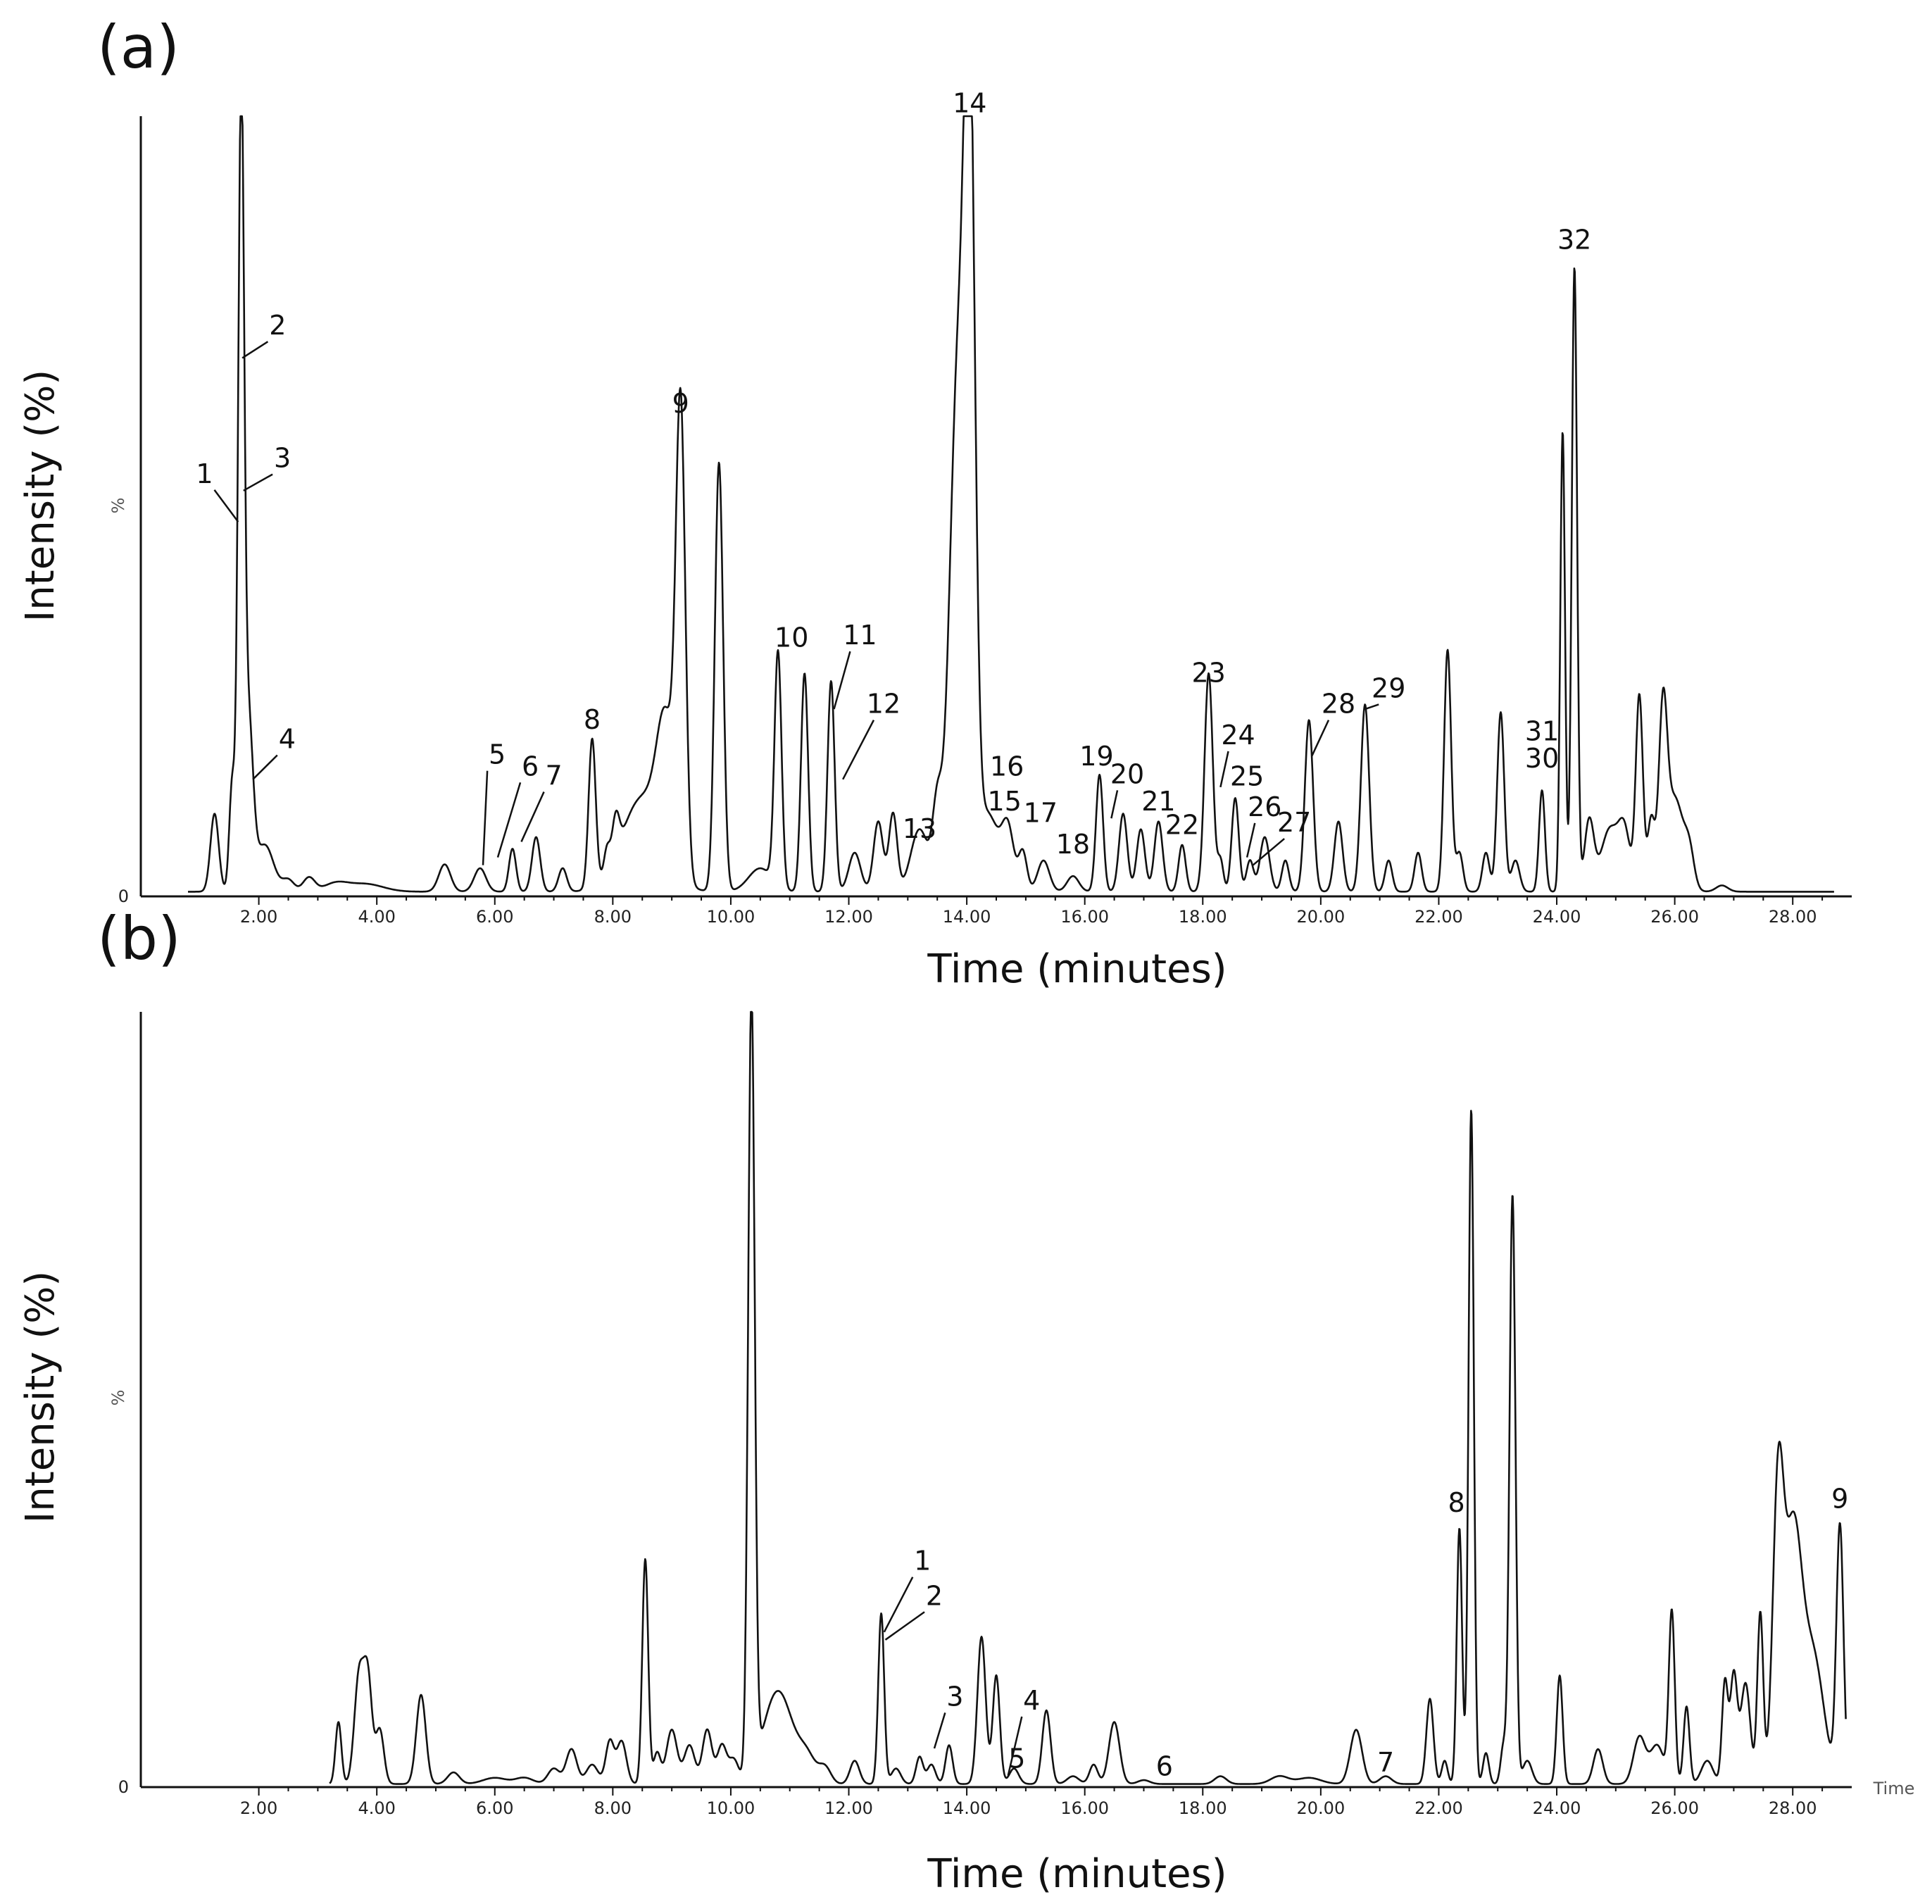 The width and height of the screenshot is (1932, 1904). I want to click on panel-a-peak-label-30: 30, so click(1542, 759).